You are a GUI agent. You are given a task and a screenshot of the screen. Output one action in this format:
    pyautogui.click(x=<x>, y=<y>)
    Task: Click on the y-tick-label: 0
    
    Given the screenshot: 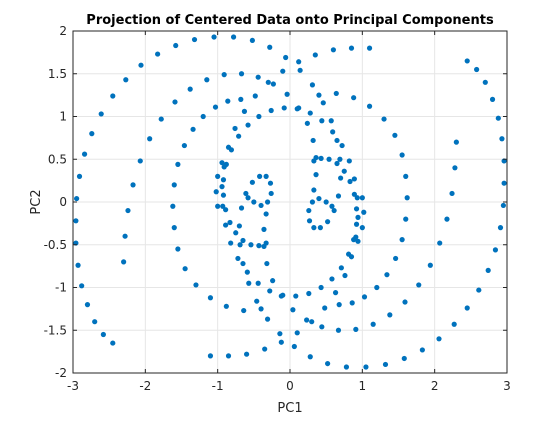 What is the action you would take?
    pyautogui.click(x=63, y=202)
    